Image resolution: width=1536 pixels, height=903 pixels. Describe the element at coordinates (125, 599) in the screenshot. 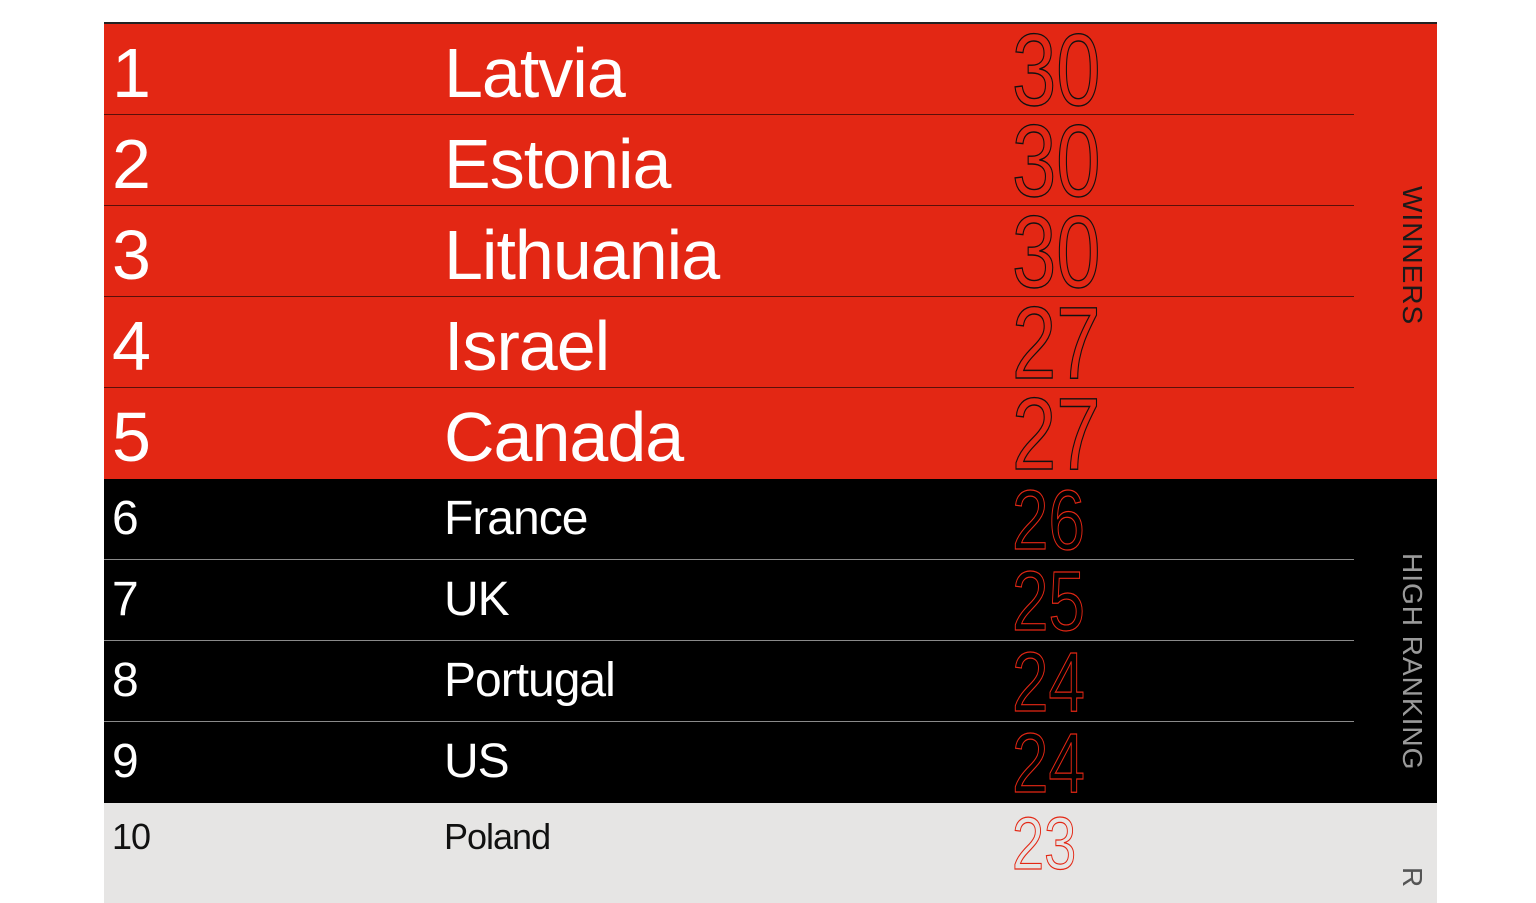

I see `rank-cell: 7` at that location.